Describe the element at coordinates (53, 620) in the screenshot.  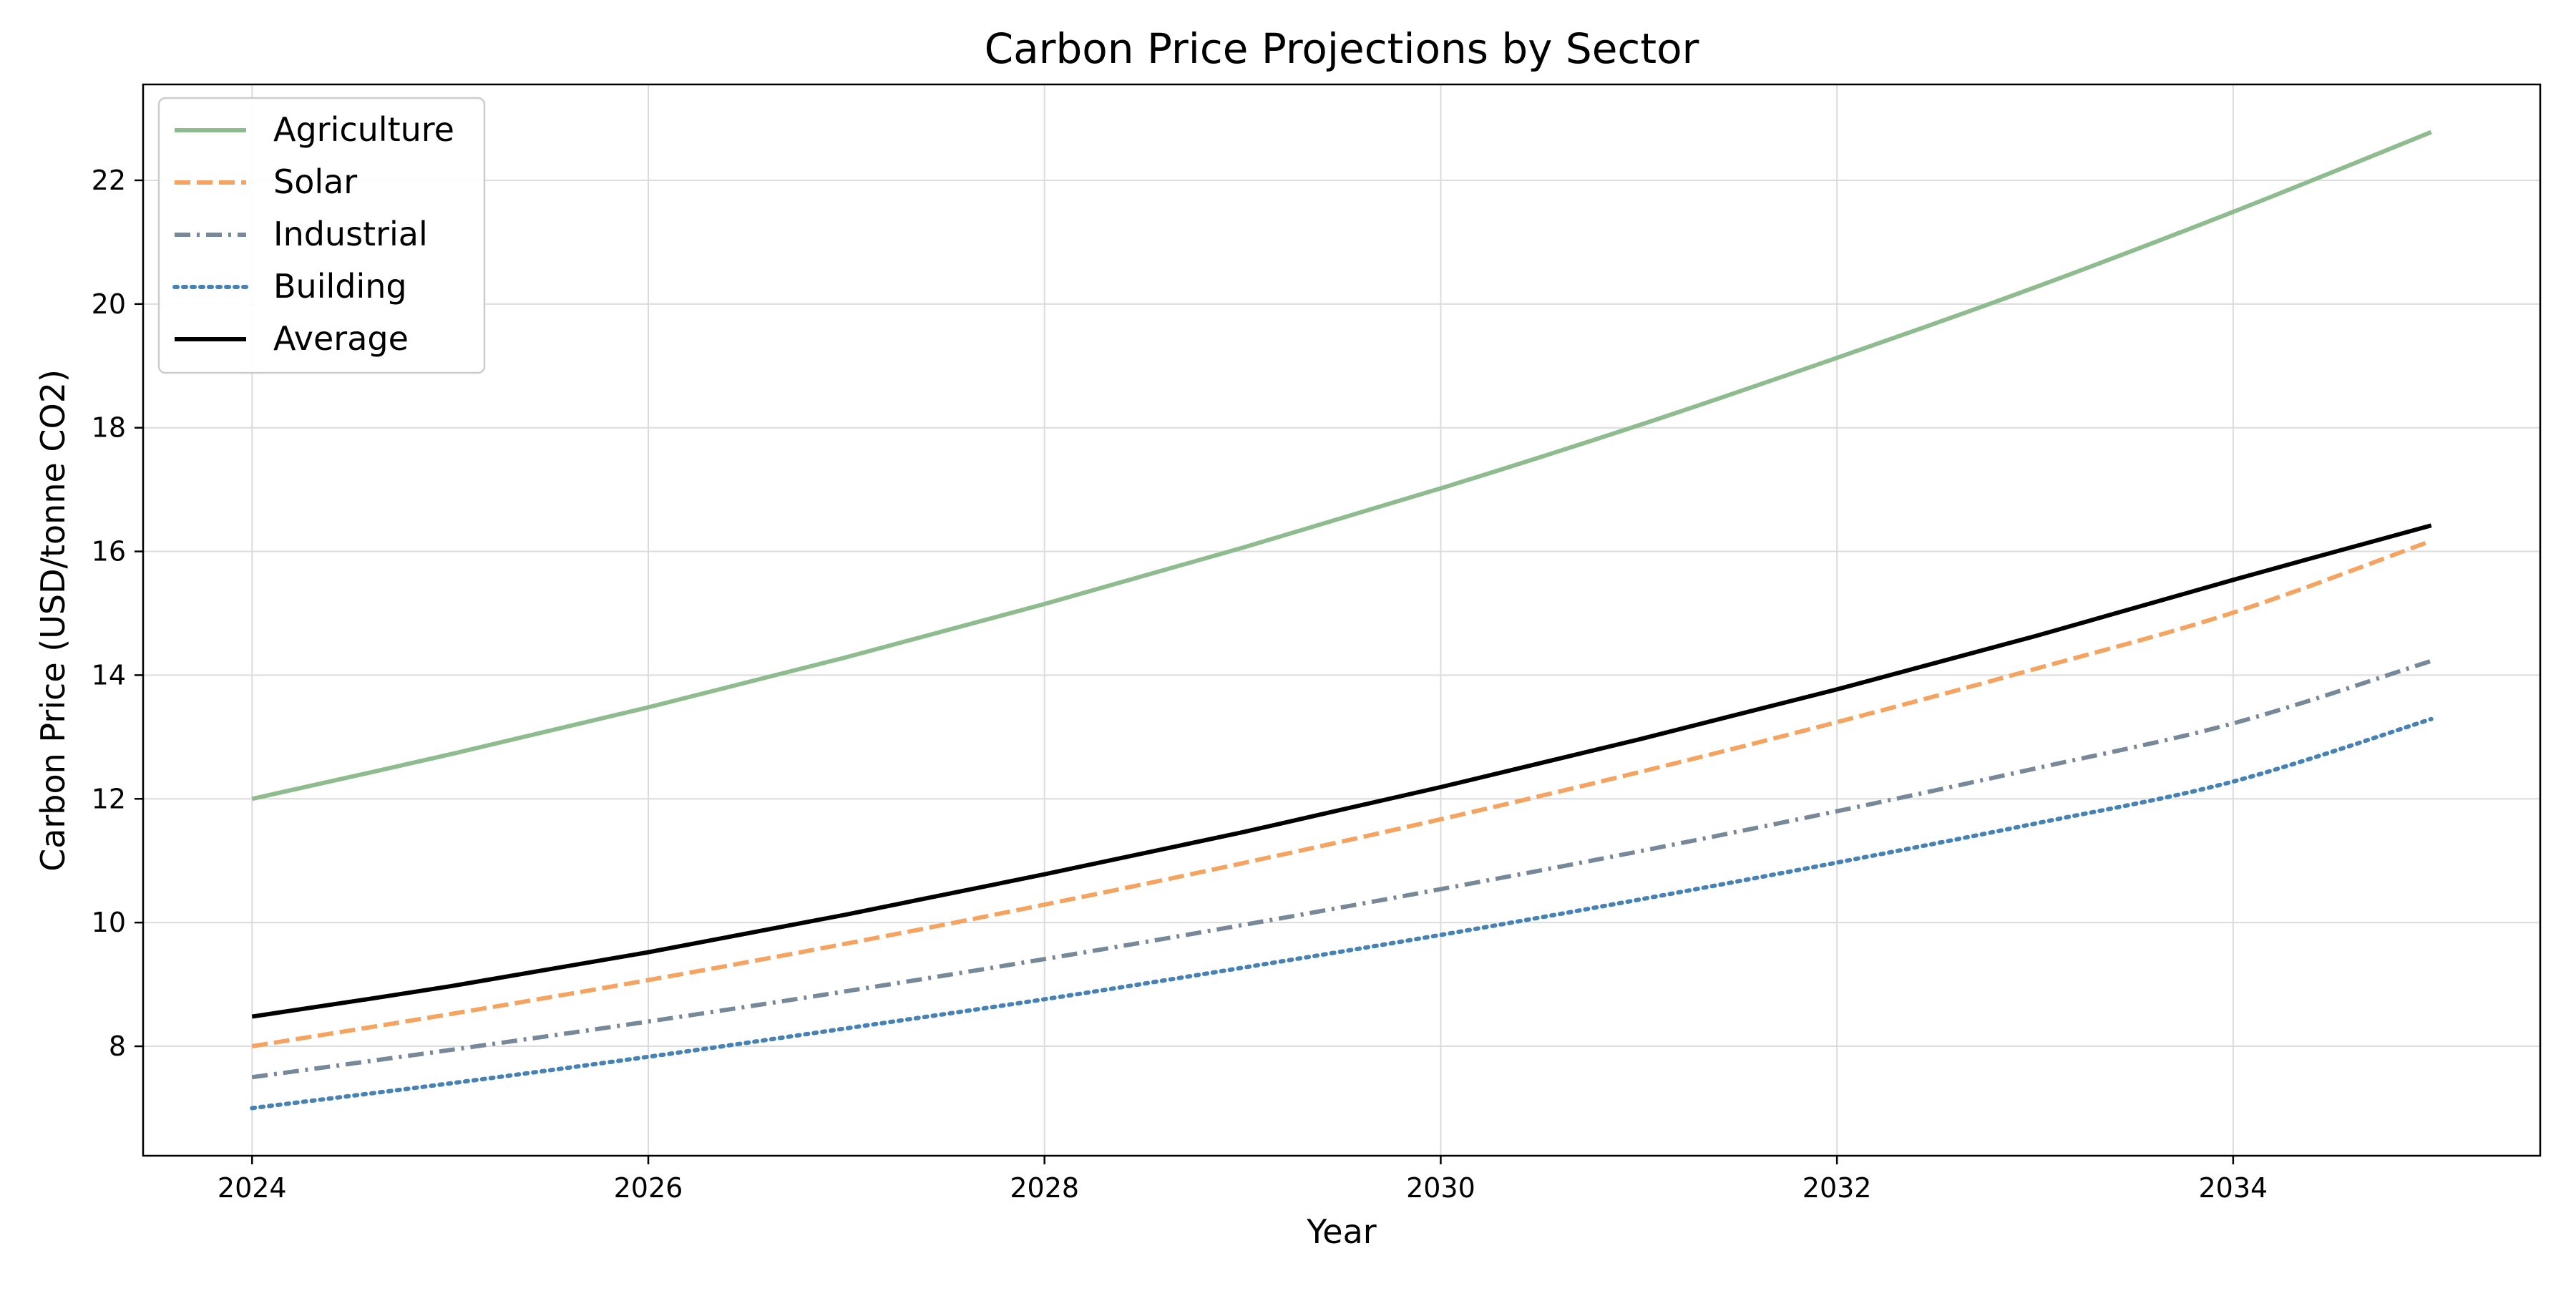
I see `y-axis-label: Carbon Price (USD/tonne CO2)` at that location.